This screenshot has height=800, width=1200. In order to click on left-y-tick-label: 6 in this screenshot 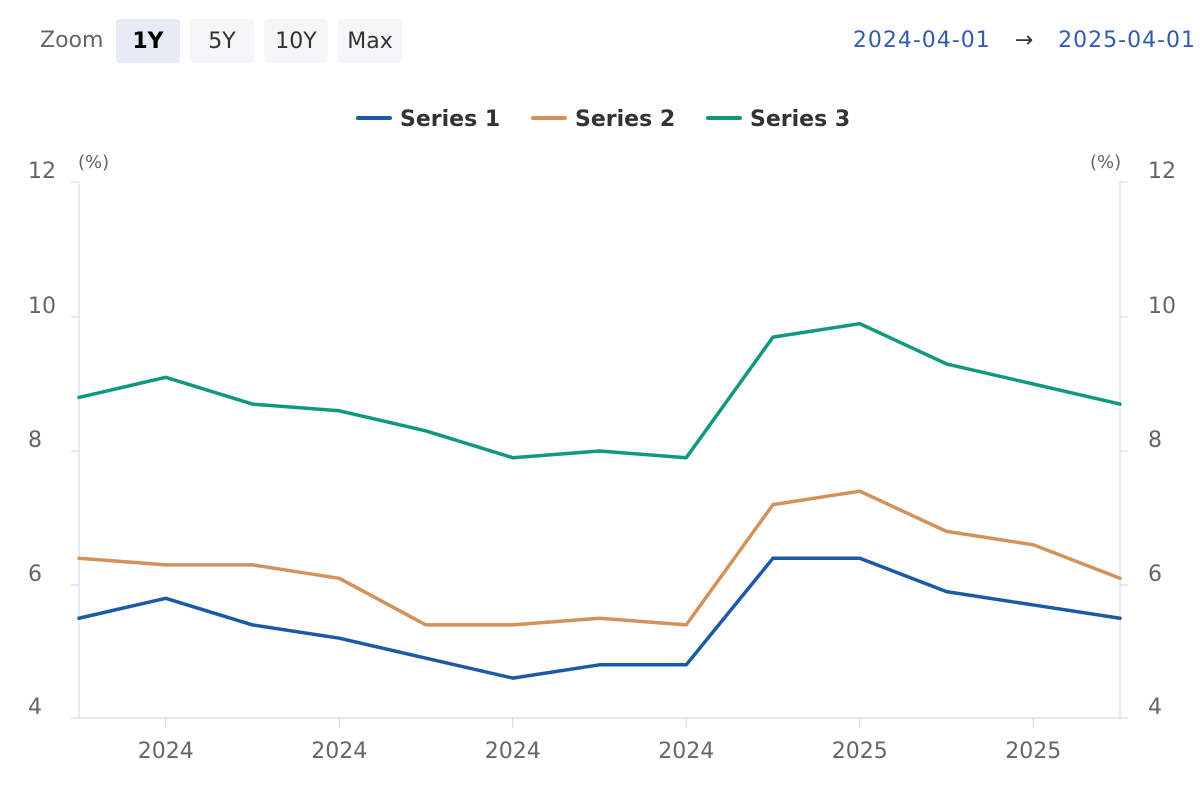, I will do `click(35, 574)`.